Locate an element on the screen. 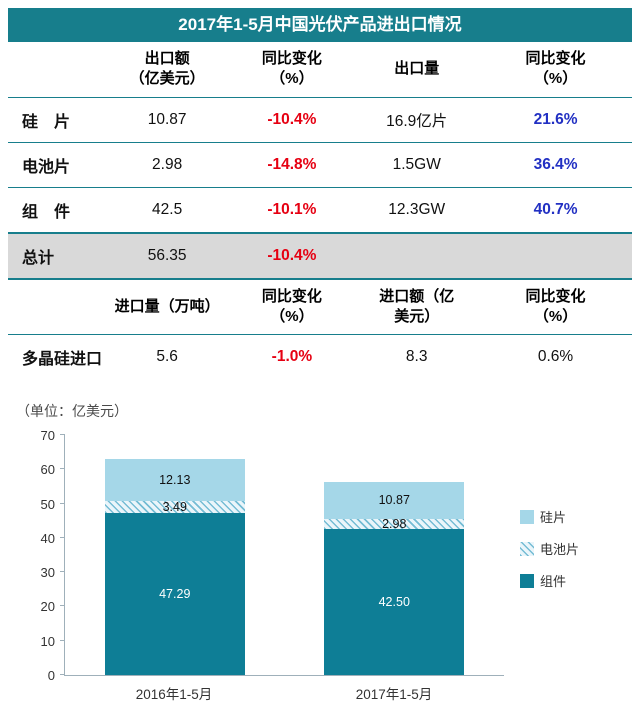  bar-value-label: 47.29 is located at coordinates (175, 593).